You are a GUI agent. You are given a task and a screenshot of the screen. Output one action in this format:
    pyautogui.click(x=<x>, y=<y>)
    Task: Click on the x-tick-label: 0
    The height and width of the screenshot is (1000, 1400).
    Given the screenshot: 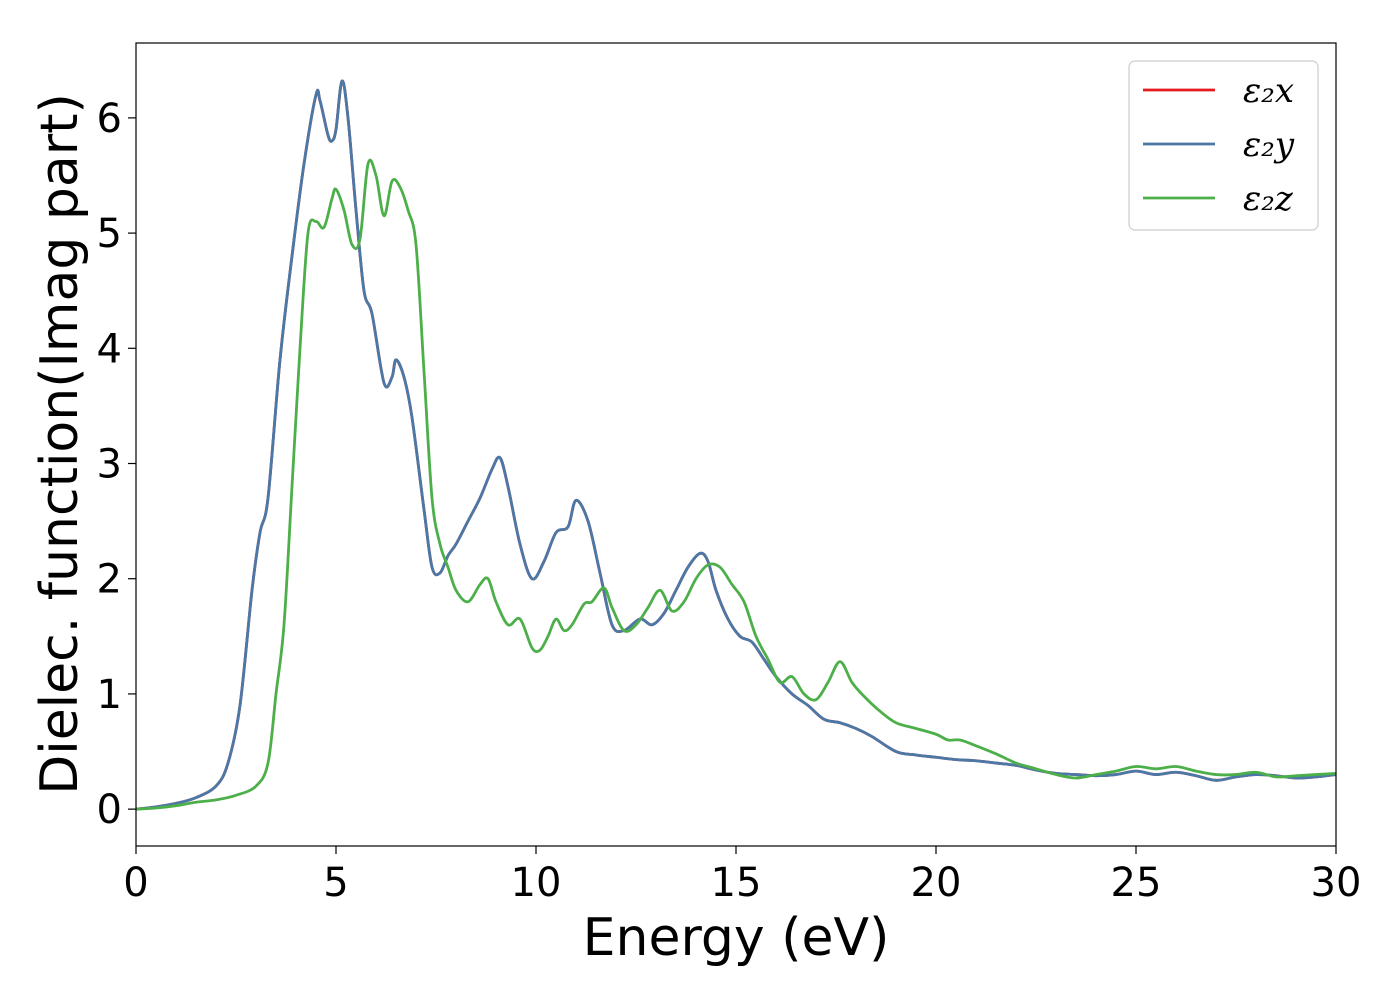 What is the action you would take?
    pyautogui.click(x=135, y=883)
    